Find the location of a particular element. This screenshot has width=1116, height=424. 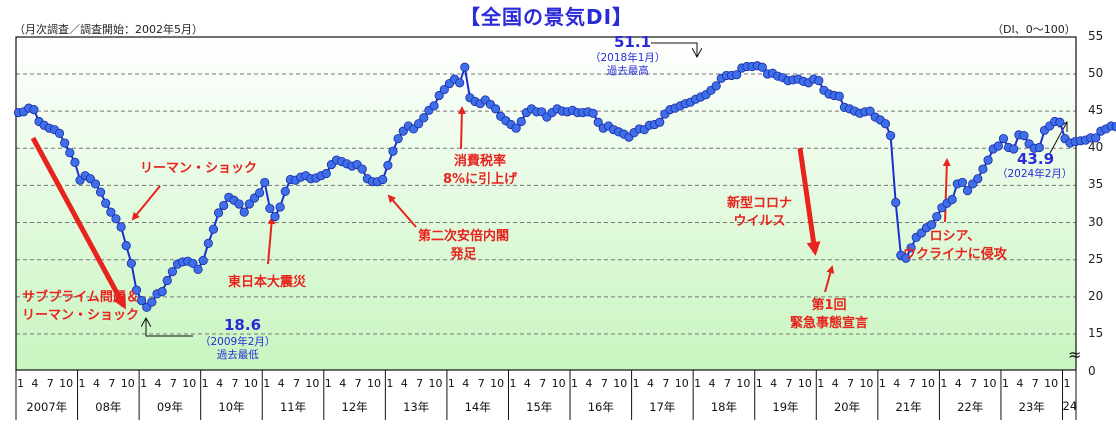

y-tick-label: 25 is located at coordinates (1096, 258).